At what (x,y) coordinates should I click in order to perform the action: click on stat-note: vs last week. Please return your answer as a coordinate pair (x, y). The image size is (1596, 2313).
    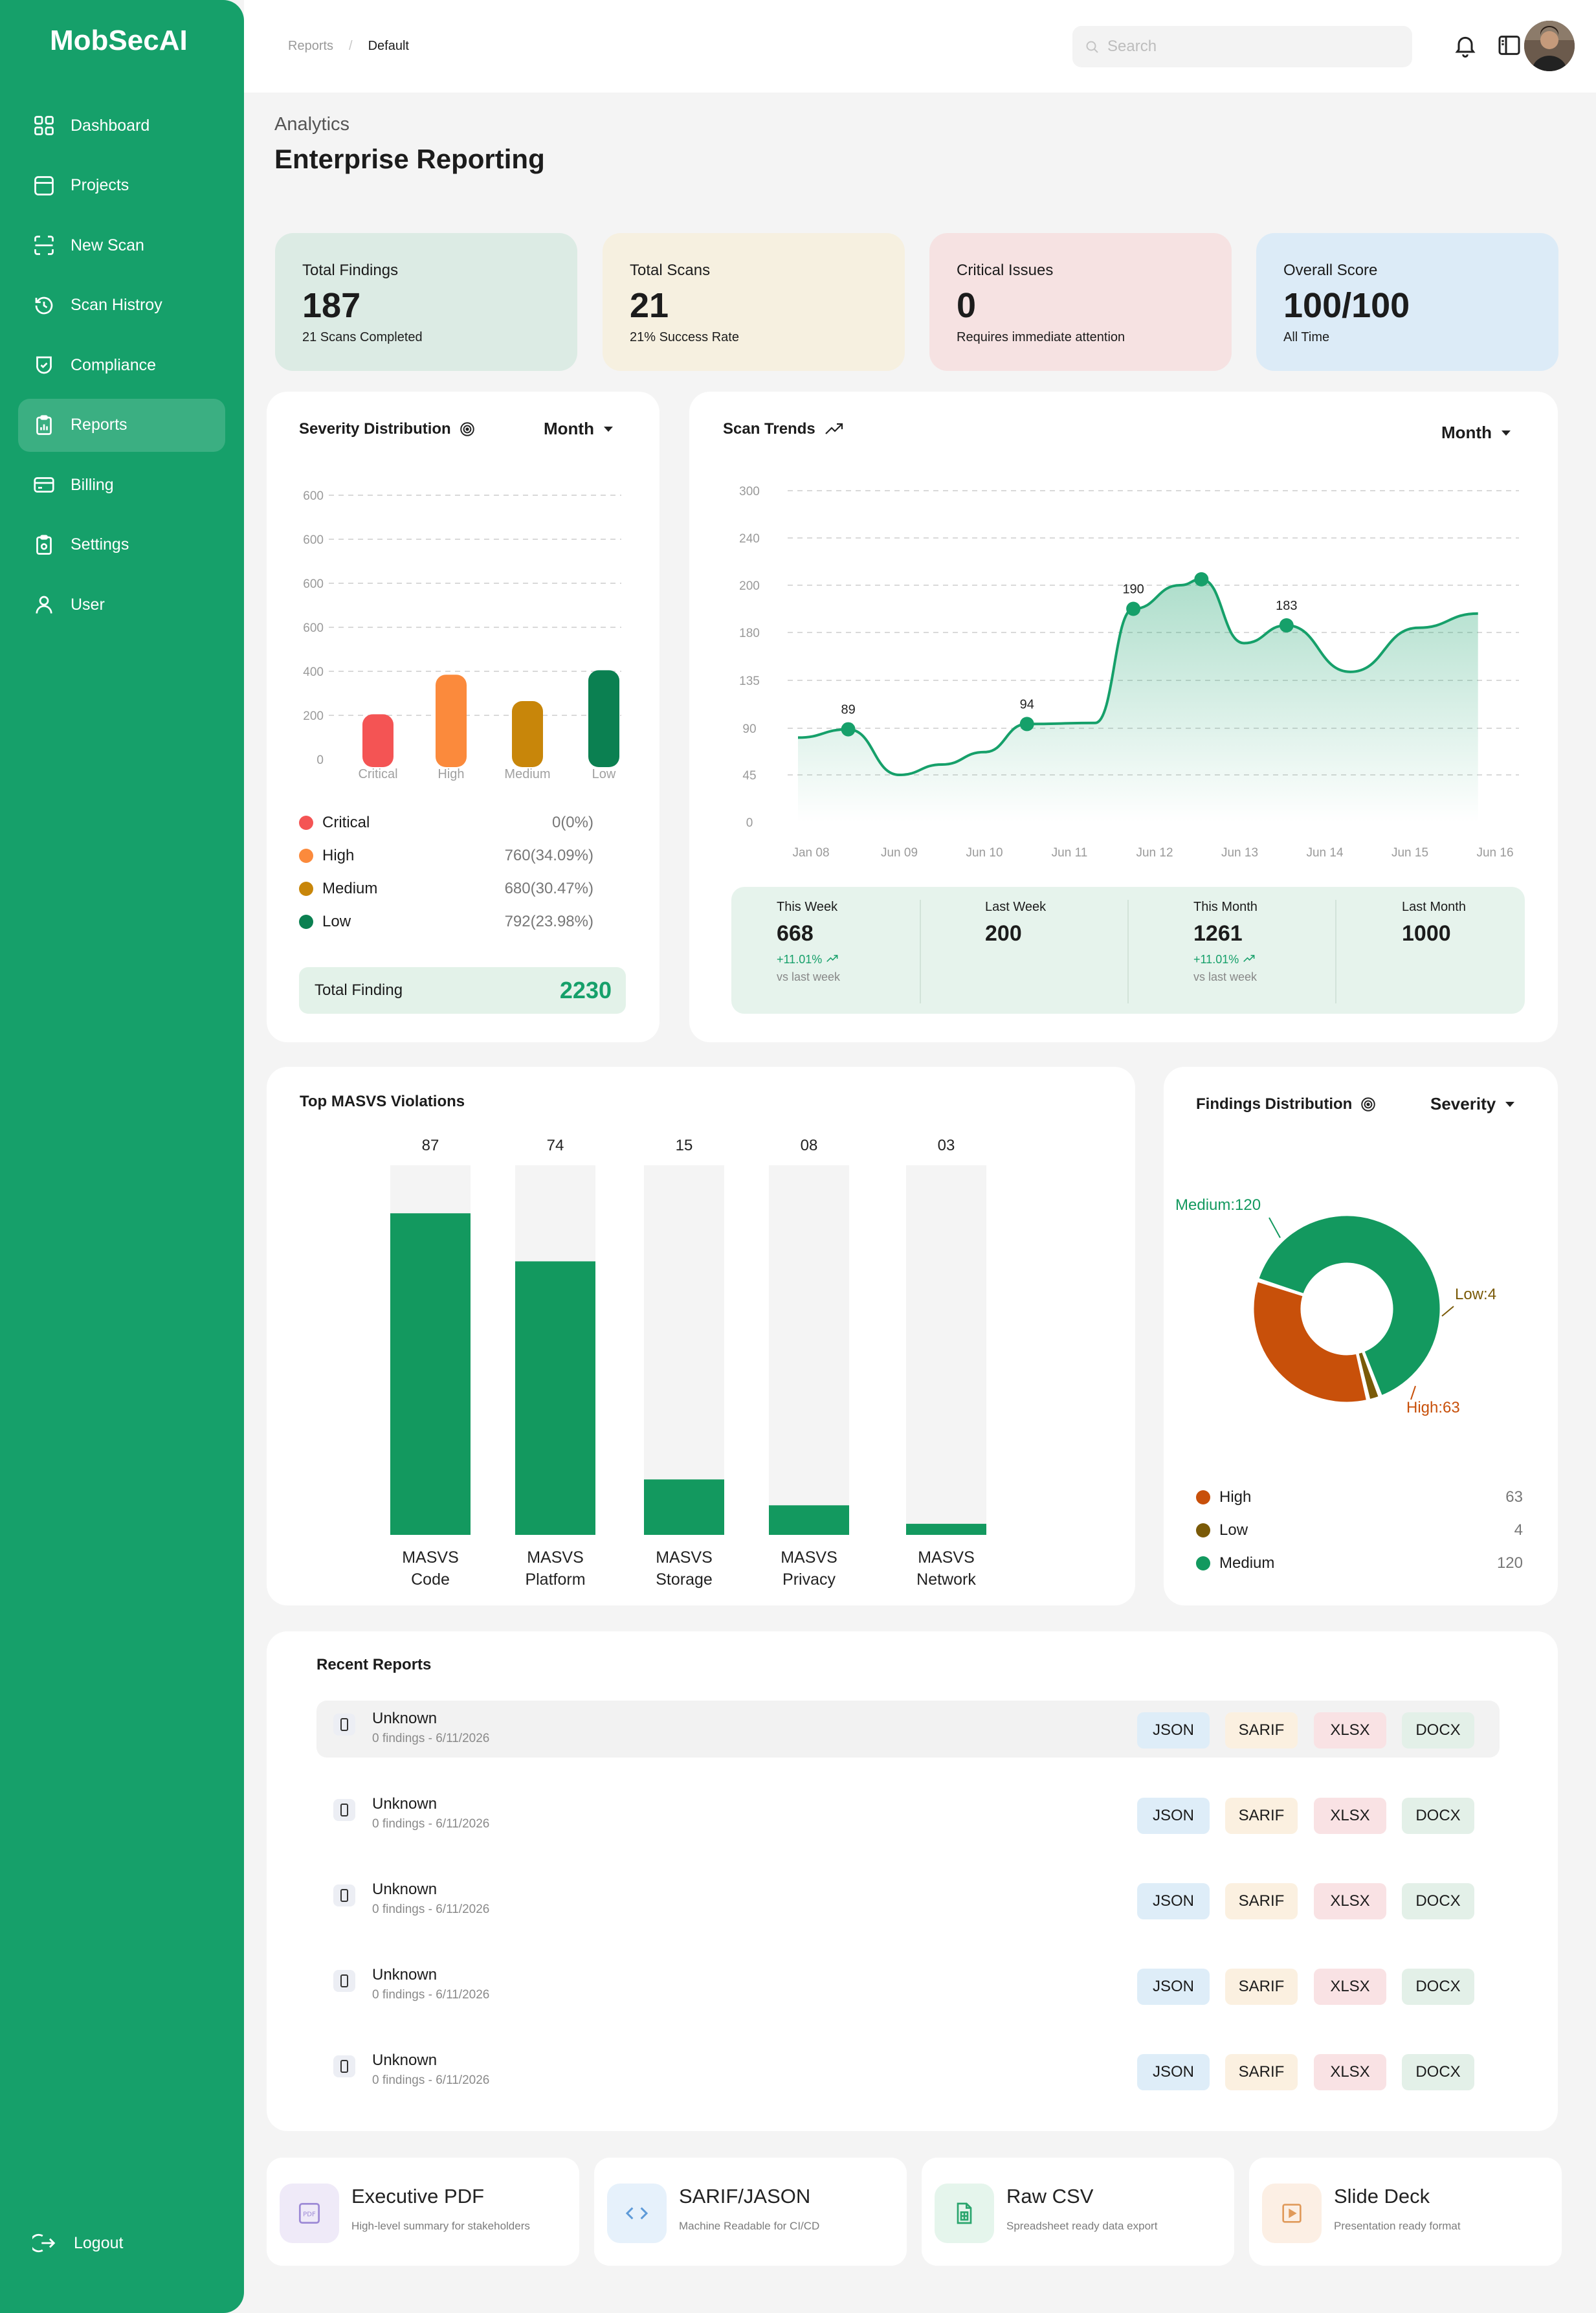
    Looking at the image, I should click on (1225, 976).